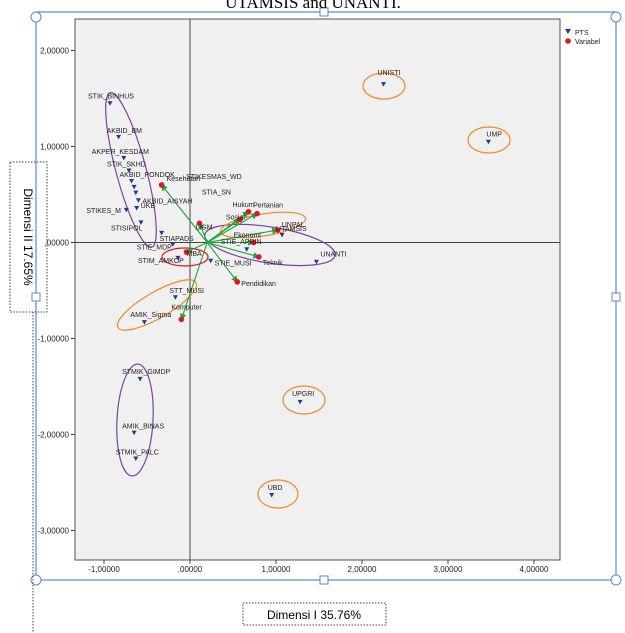 This screenshot has width=625, height=633. I want to click on pts-label: AKPER_KESDAM, so click(120, 152).